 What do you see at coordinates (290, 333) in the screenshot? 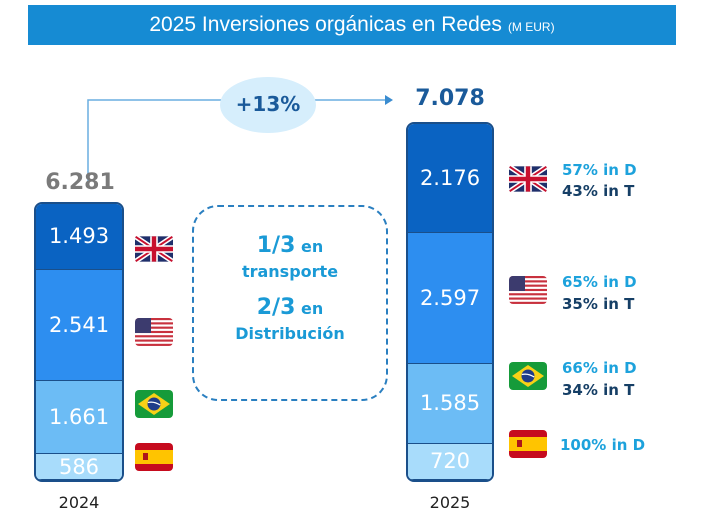
I see `note-word-2: Distribución` at bounding box center [290, 333].